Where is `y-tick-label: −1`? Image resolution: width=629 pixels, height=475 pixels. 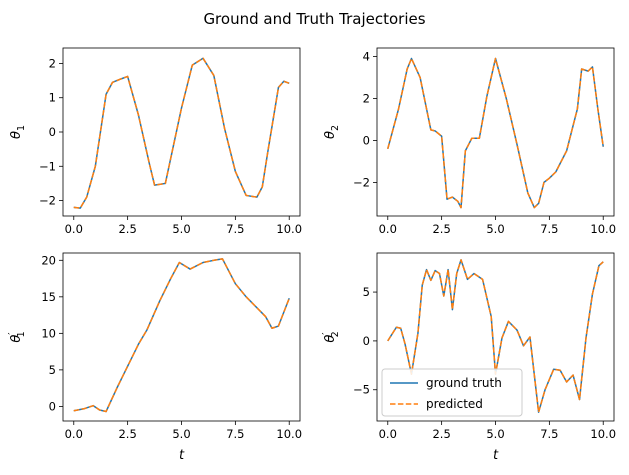 y-tick-label: −1 is located at coordinates (47, 166).